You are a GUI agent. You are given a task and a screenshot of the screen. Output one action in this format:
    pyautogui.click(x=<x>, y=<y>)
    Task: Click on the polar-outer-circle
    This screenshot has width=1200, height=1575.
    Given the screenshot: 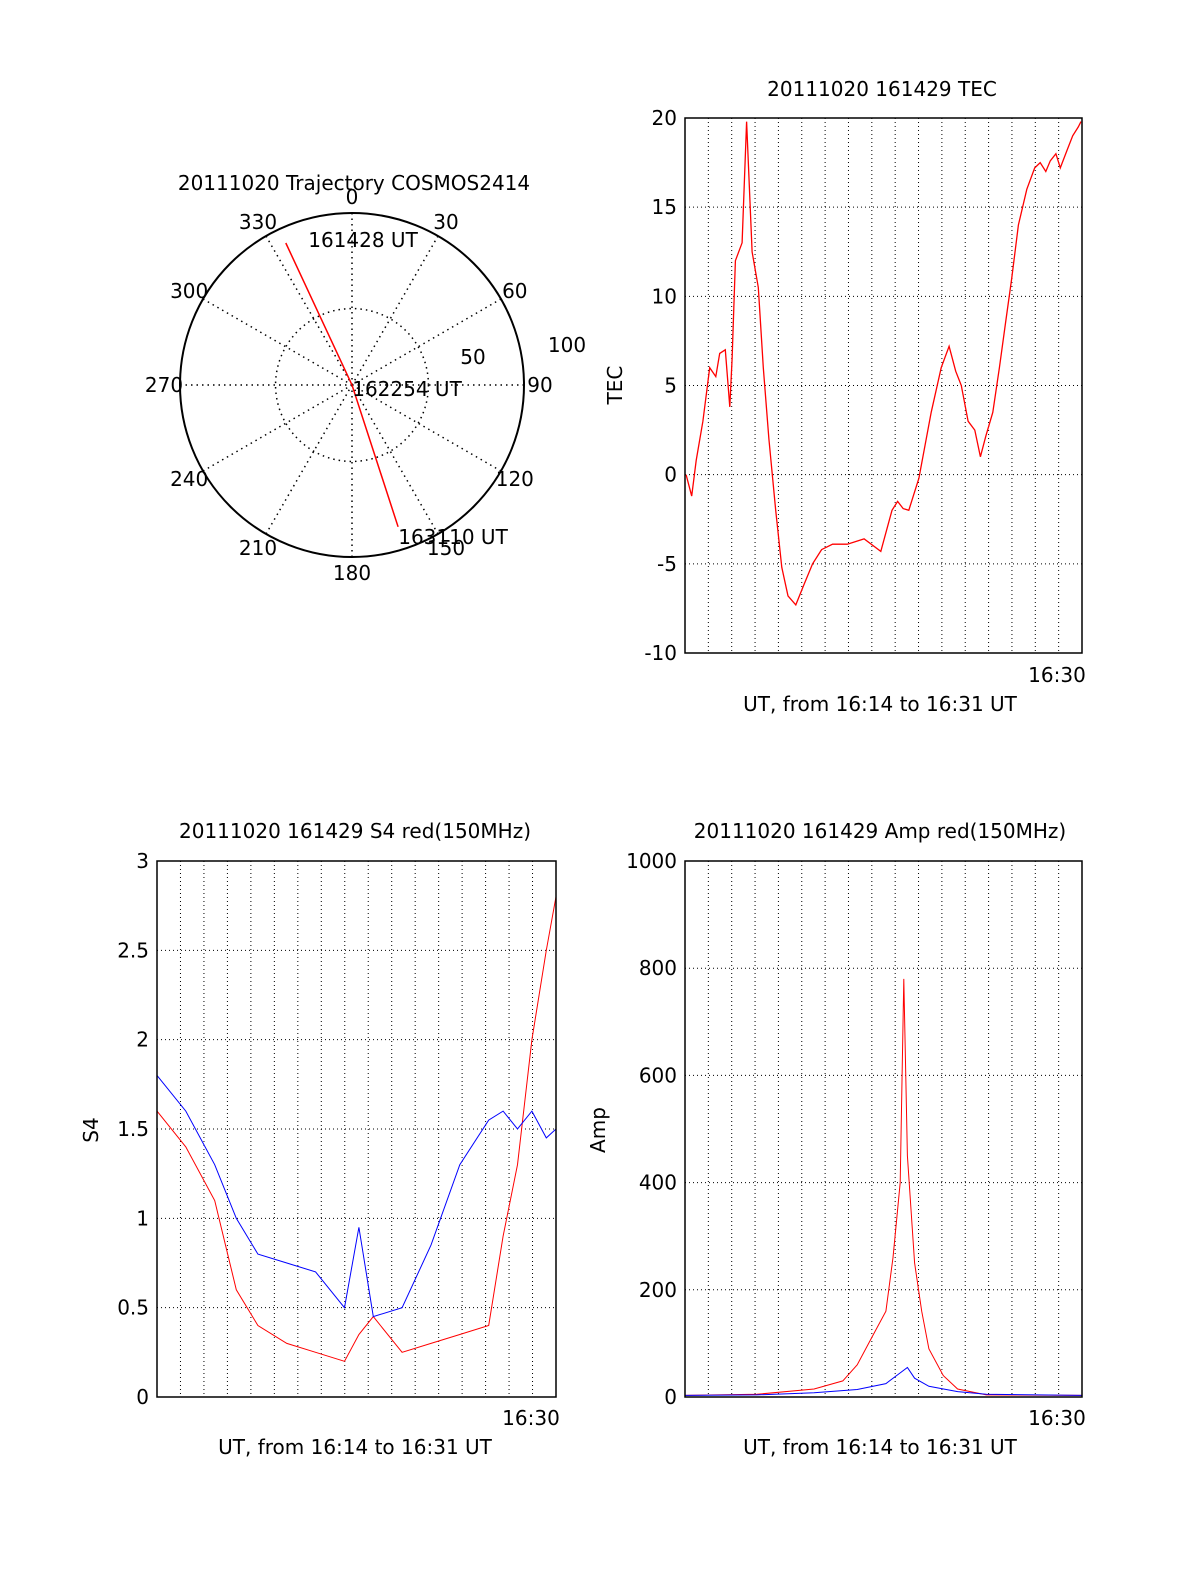 What is the action you would take?
    pyautogui.click(x=352, y=385)
    